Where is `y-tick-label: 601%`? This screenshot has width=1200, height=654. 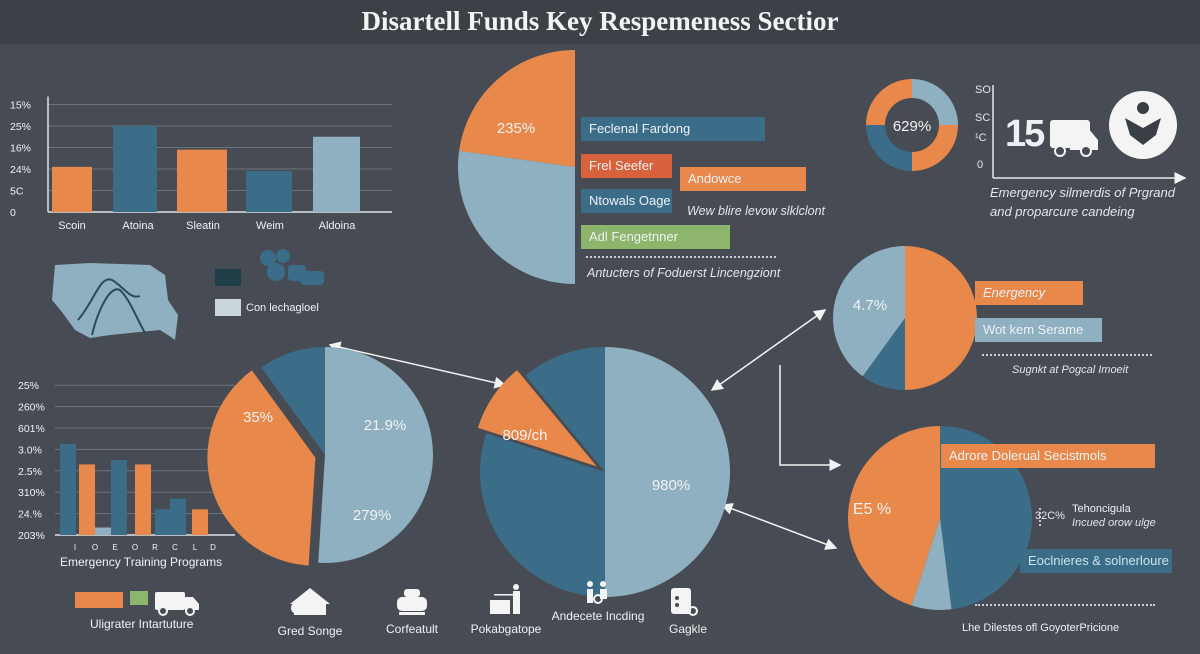 y-tick-label: 601% is located at coordinates (31, 429).